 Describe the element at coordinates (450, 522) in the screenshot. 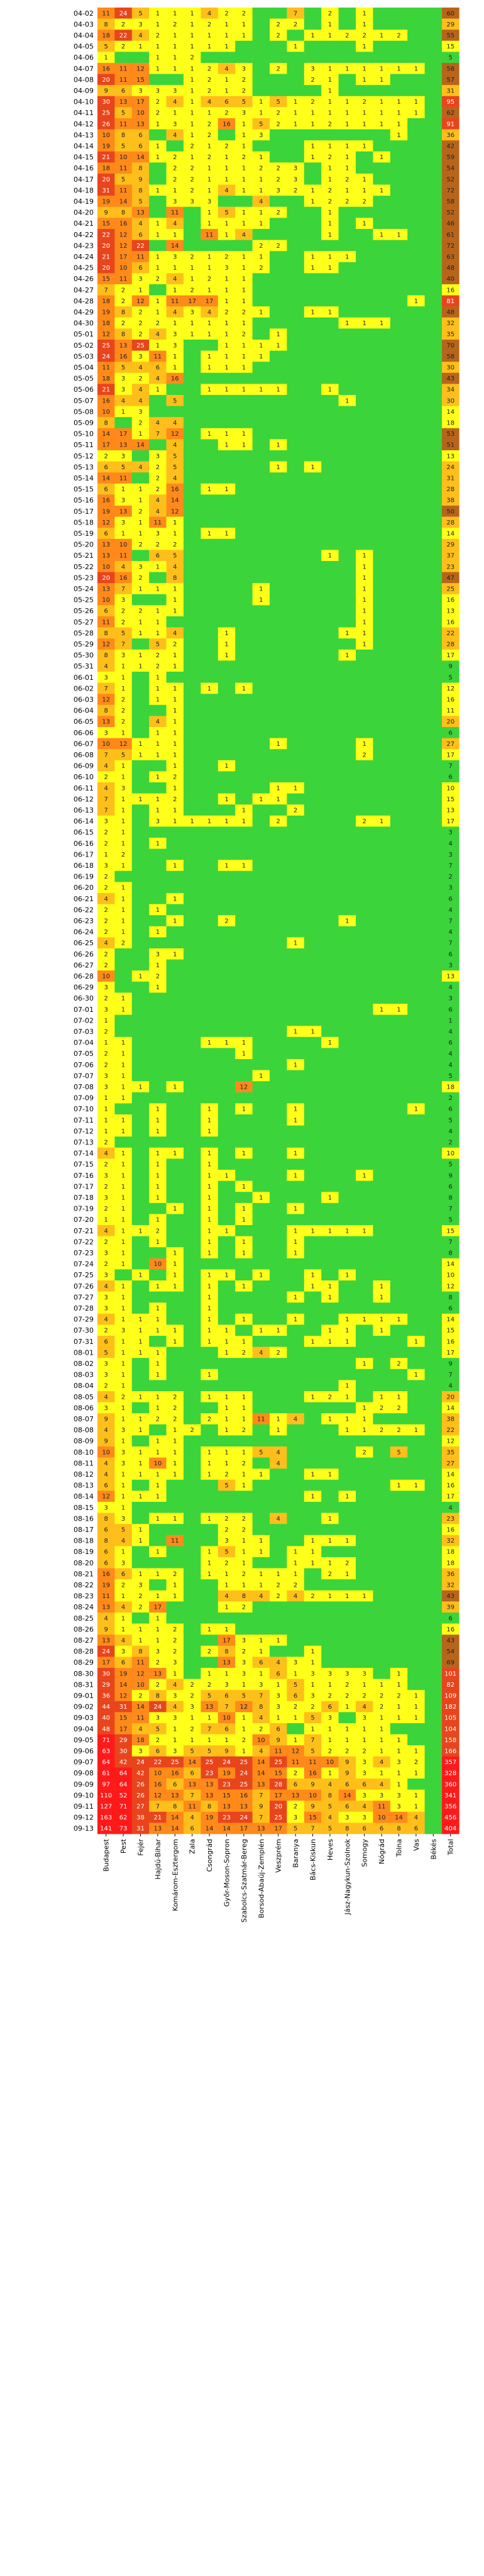

I see `cell-value-label: 28` at that location.